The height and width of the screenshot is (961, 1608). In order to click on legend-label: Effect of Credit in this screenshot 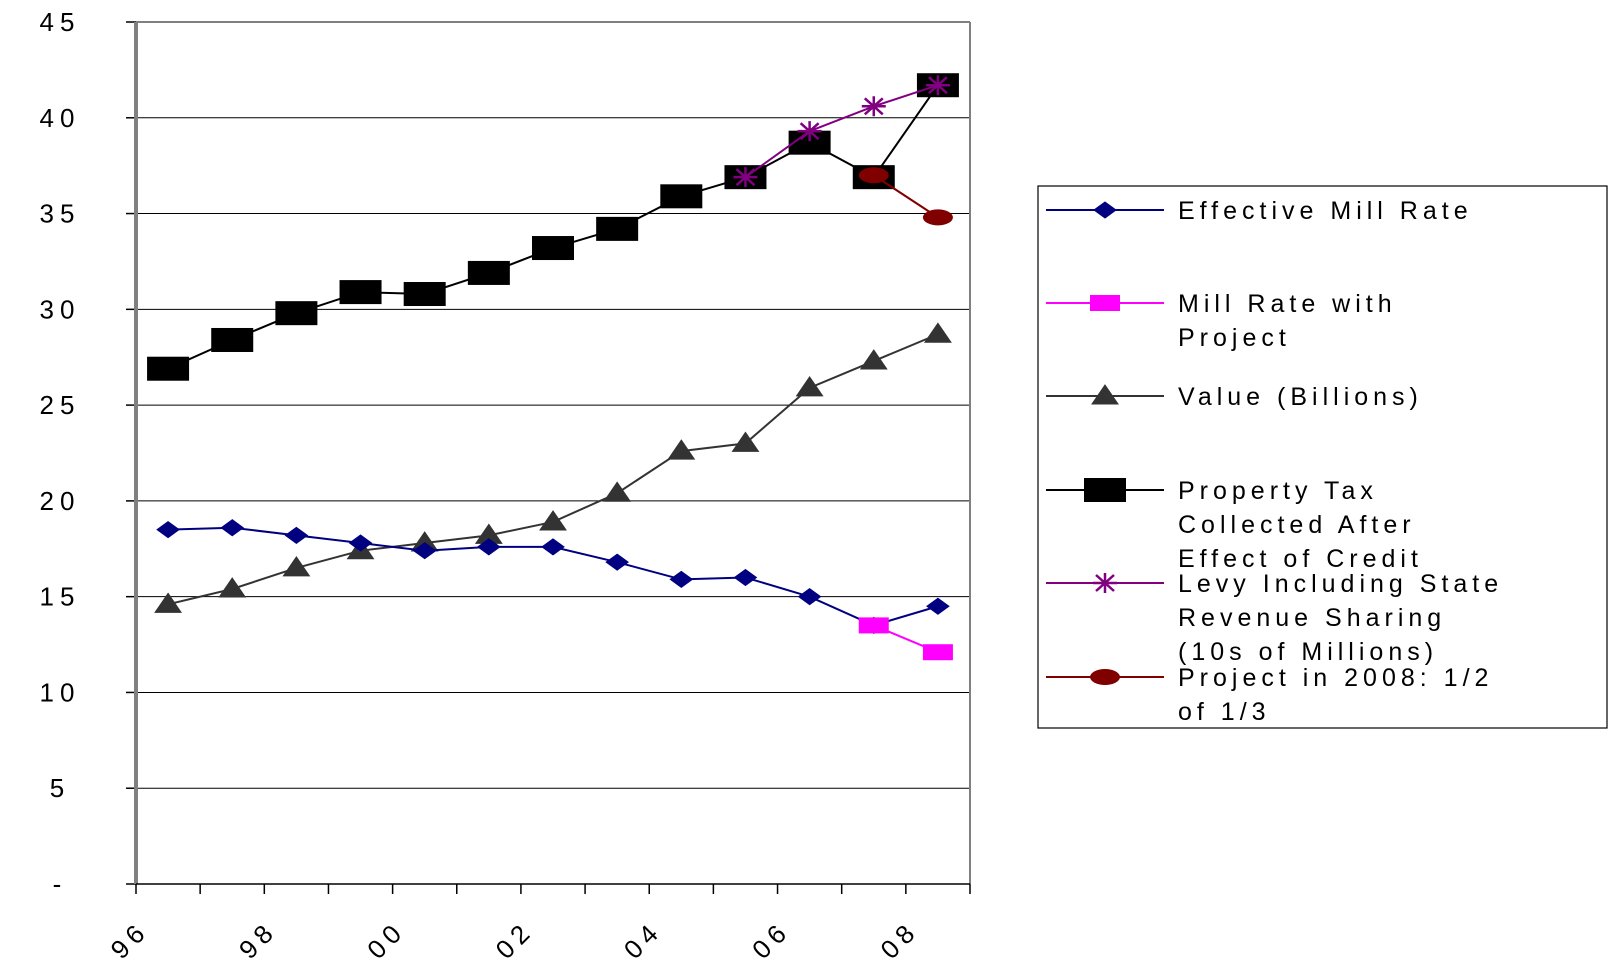, I will do `click(1300, 559)`.